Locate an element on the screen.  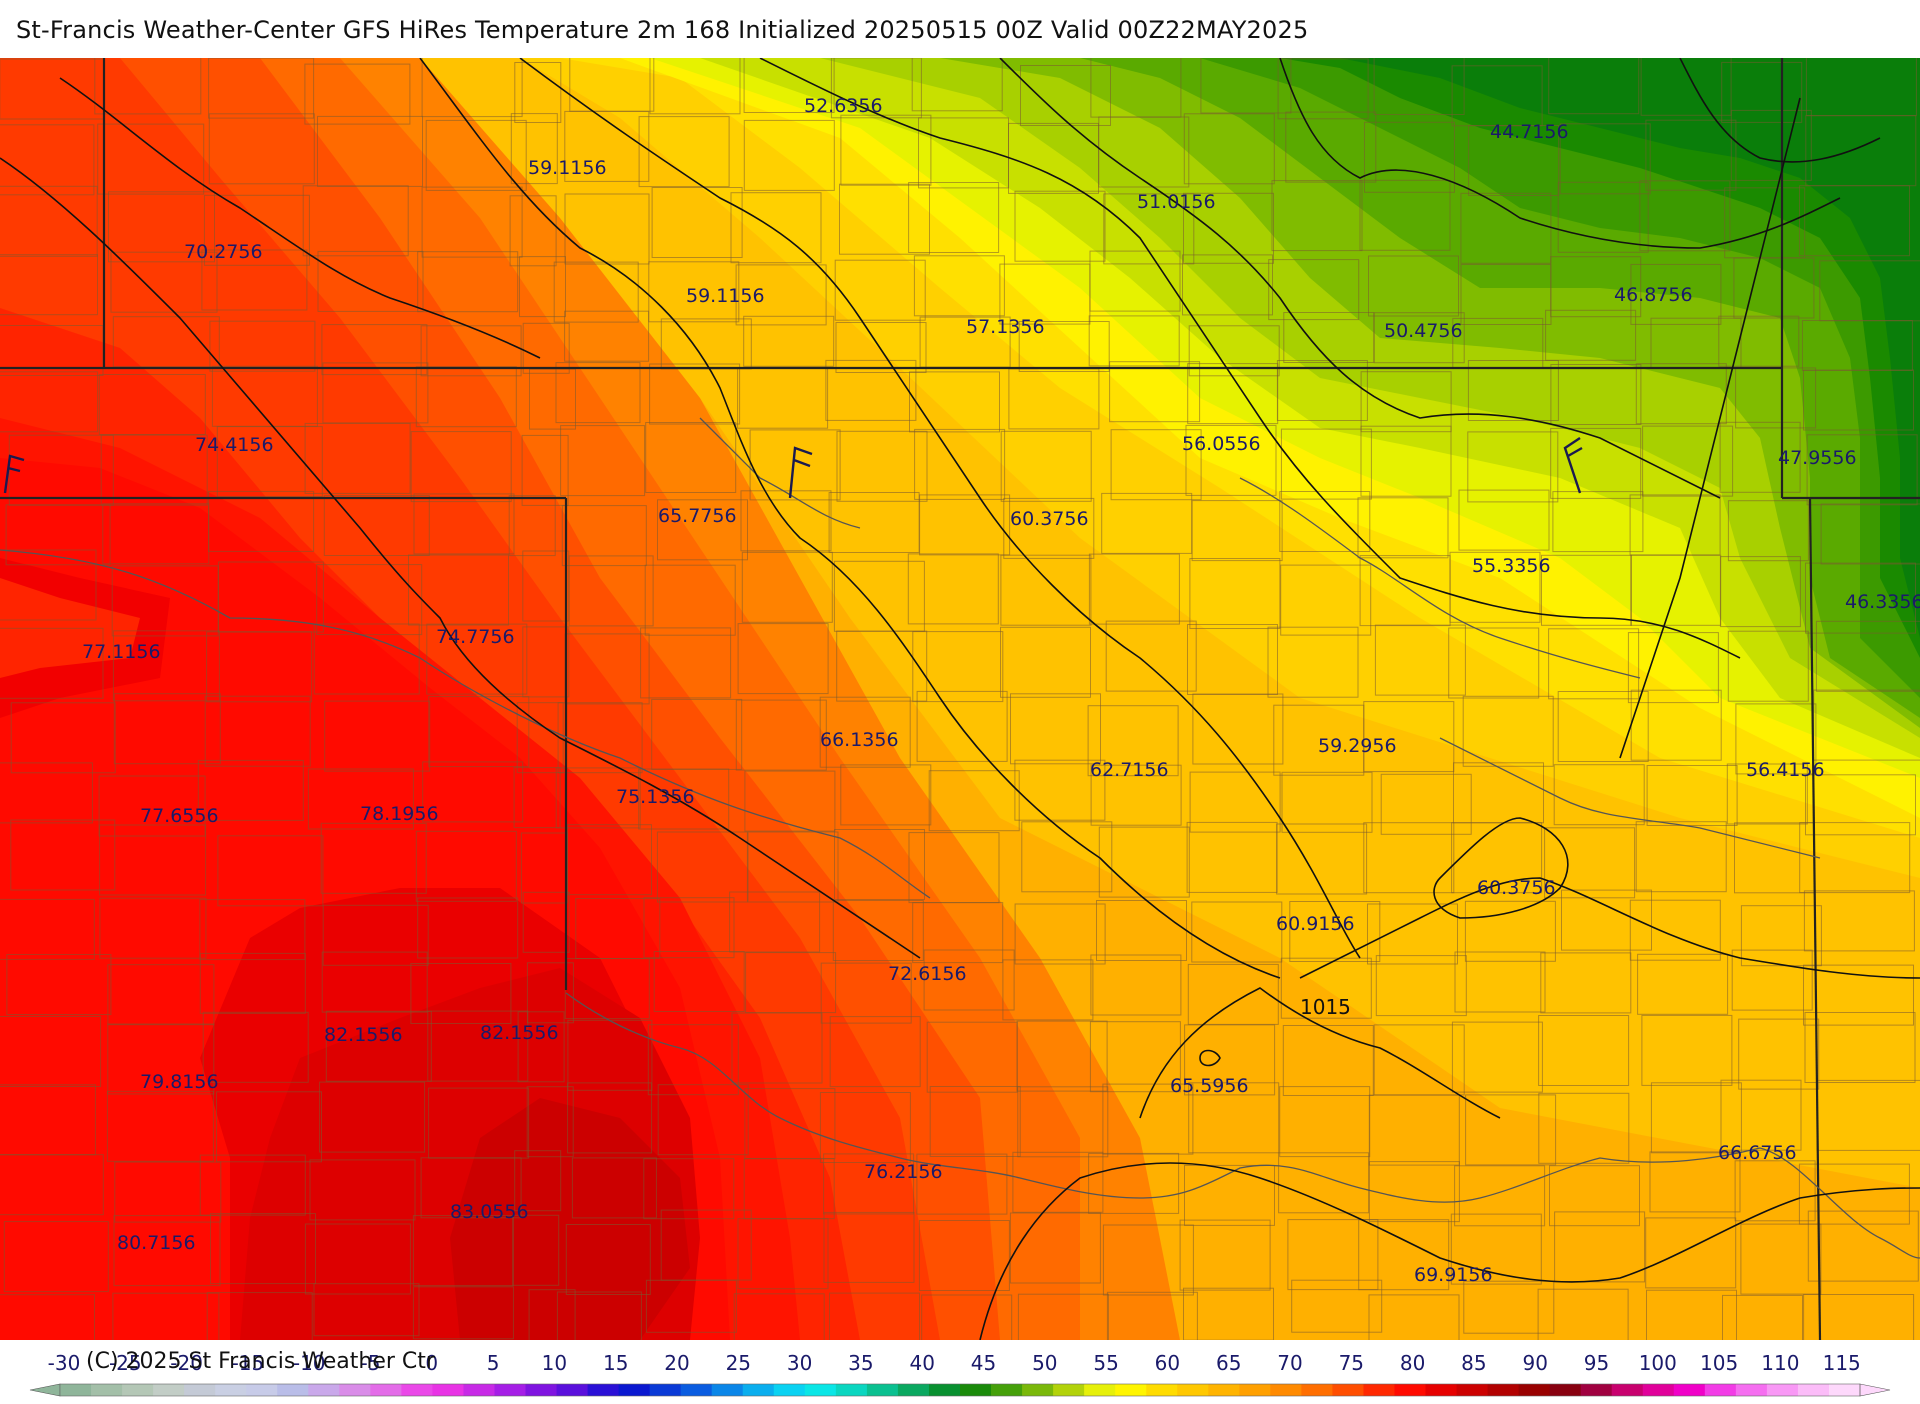
temp-label: 76.2156 is located at coordinates (903, 1172).